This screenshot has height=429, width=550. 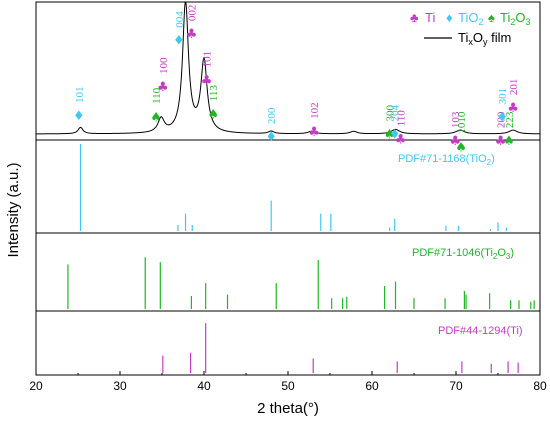 What do you see at coordinates (456, 119) in the screenshot?
I see `annotation-label-12: 103` at bounding box center [456, 119].